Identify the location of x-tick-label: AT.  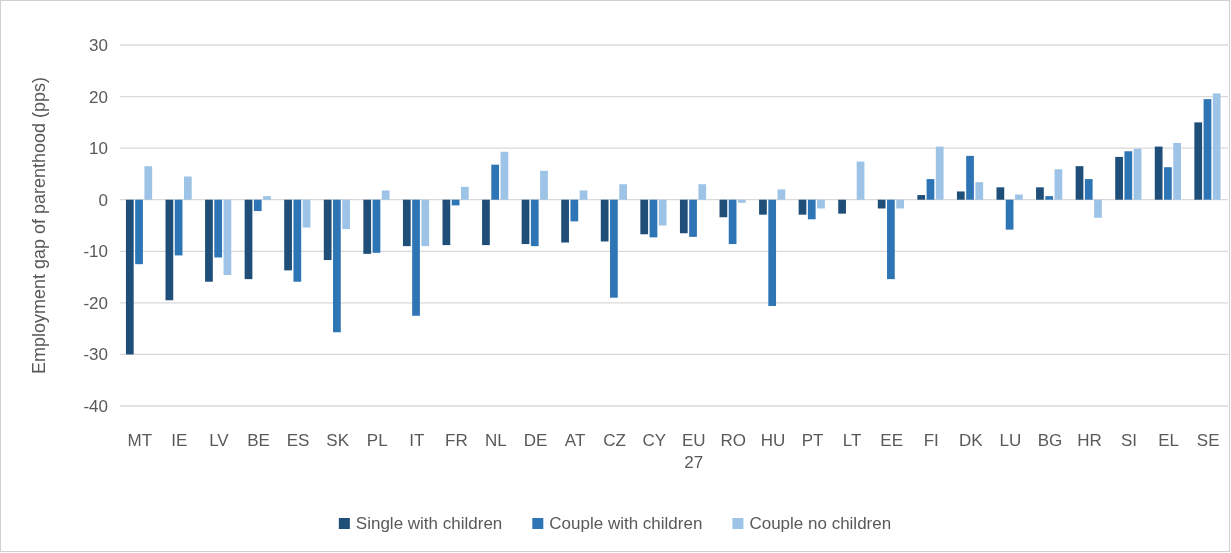
(575, 440).